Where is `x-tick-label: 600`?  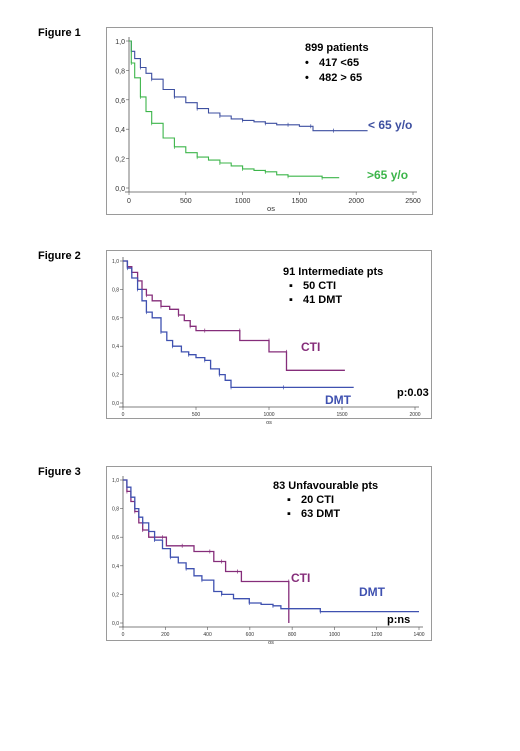
x-tick-label: 600 is located at coordinates (250, 635).